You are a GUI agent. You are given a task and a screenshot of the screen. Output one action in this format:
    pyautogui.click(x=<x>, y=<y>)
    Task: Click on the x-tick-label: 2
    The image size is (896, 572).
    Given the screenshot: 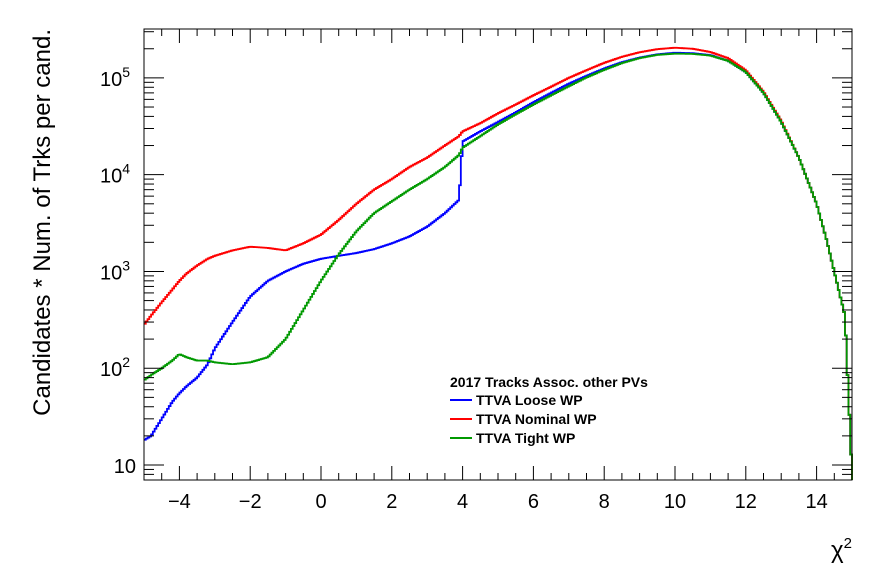 What is the action you would take?
    pyautogui.click(x=391, y=502)
    